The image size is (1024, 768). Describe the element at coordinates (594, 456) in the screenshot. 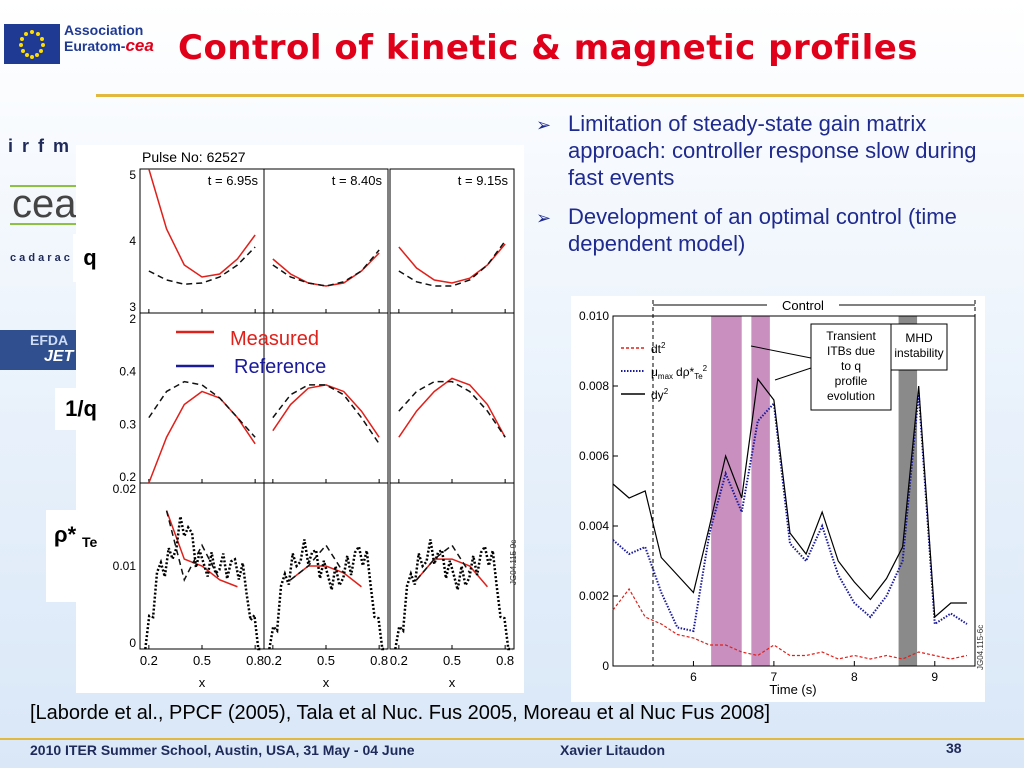

I see `y-tick-label: 0.006` at that location.